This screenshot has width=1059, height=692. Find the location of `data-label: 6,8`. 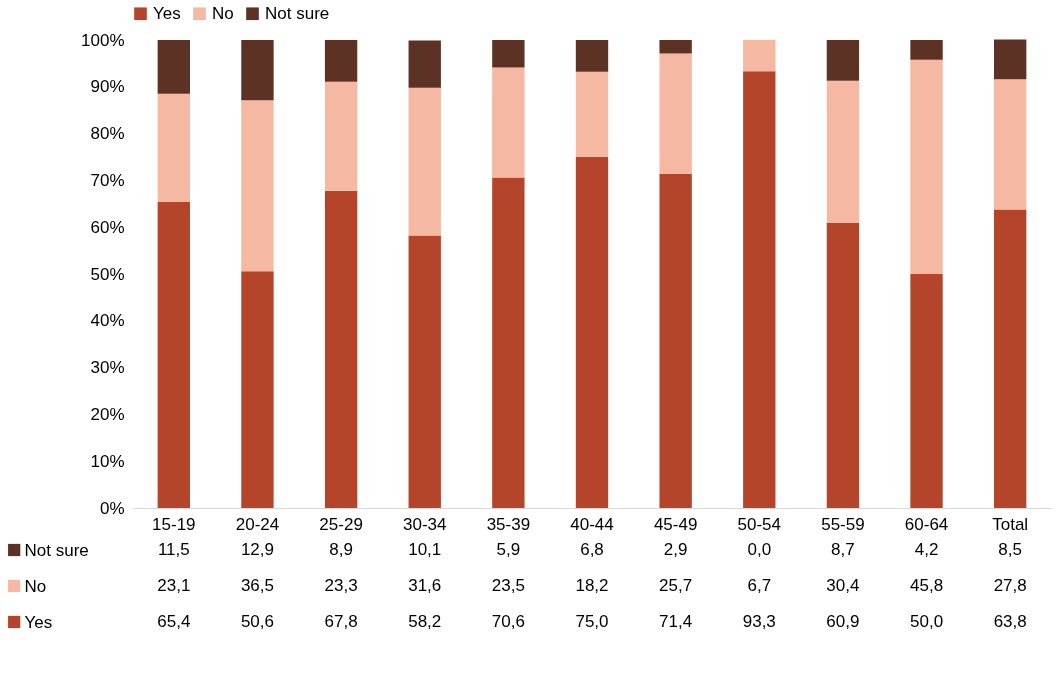

data-label: 6,8 is located at coordinates (592, 549).